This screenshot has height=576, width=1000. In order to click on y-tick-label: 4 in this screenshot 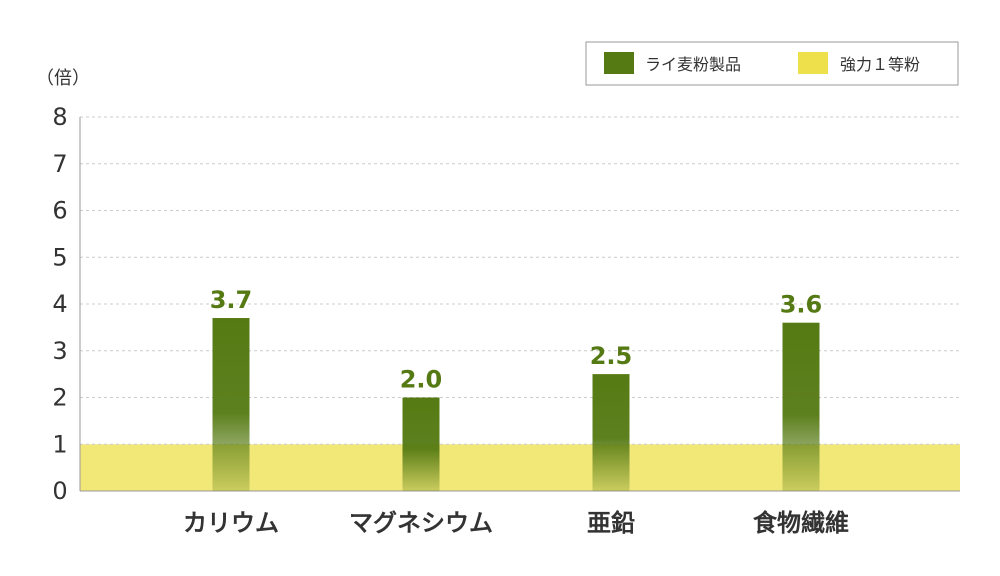, I will do `click(59, 304)`.